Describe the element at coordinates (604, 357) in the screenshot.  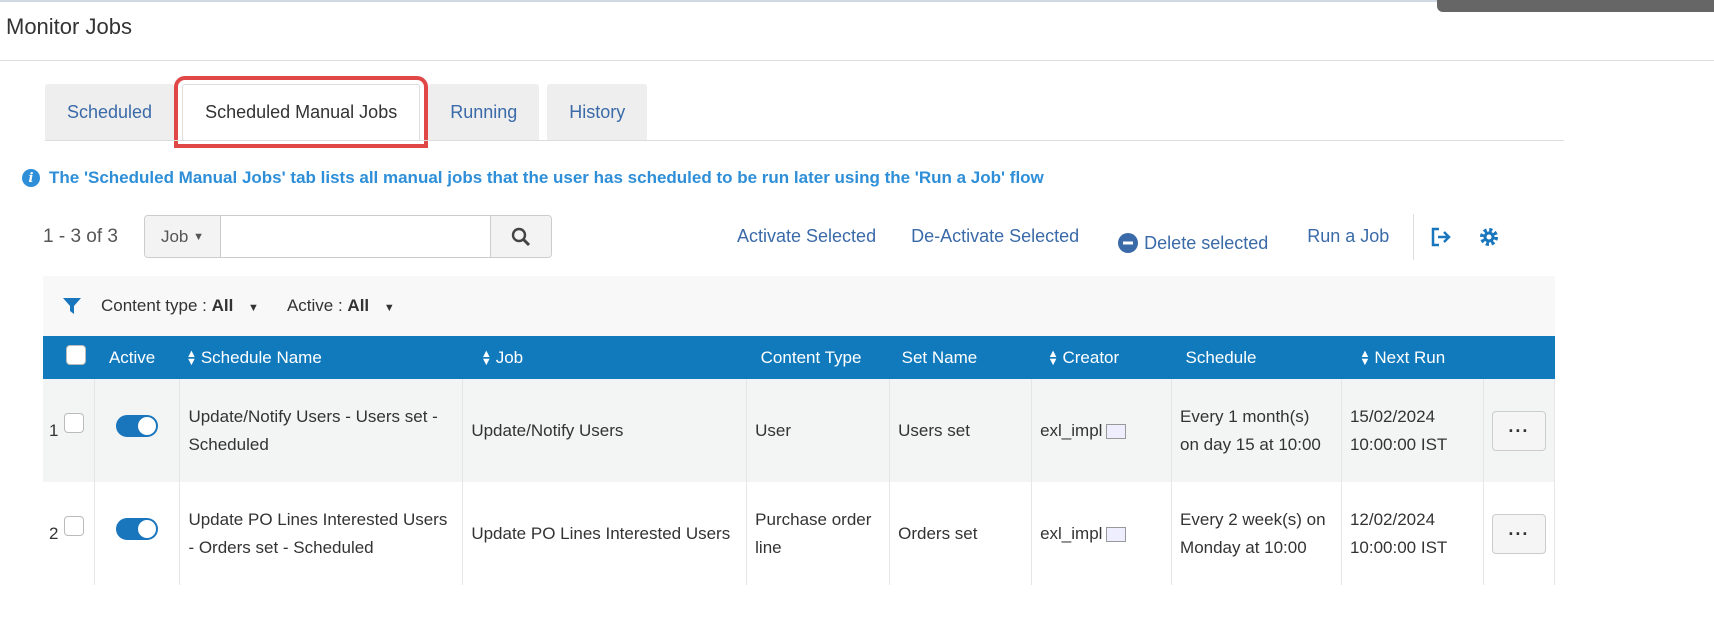
I see `header-job: ▲ ▼ Job` at that location.